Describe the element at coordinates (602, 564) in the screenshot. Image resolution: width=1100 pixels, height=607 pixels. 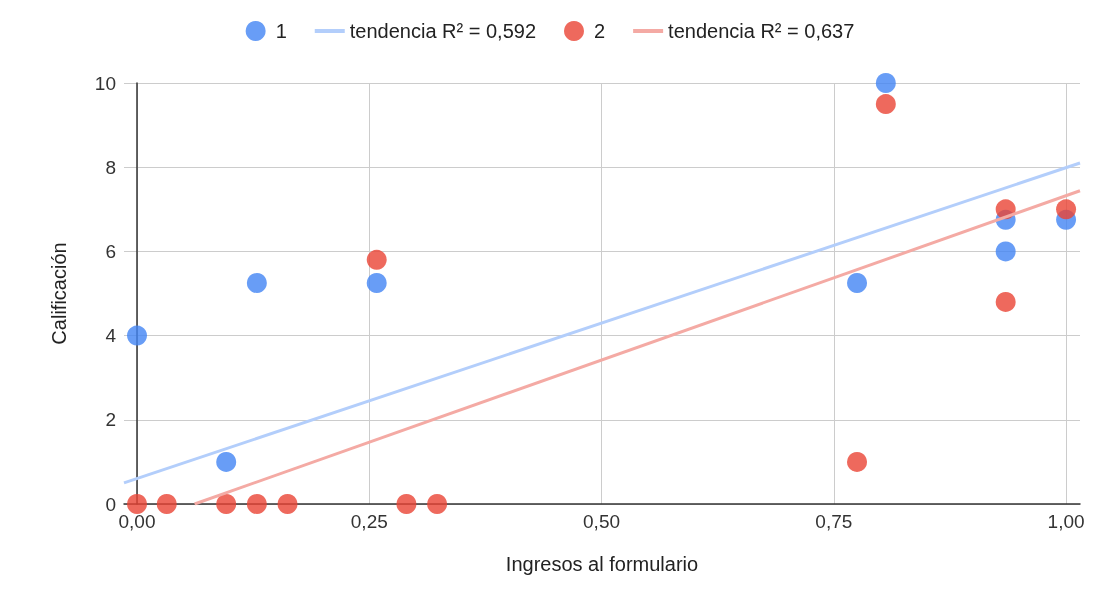
I see `x-axis-title: Ingresos al formulario` at that location.